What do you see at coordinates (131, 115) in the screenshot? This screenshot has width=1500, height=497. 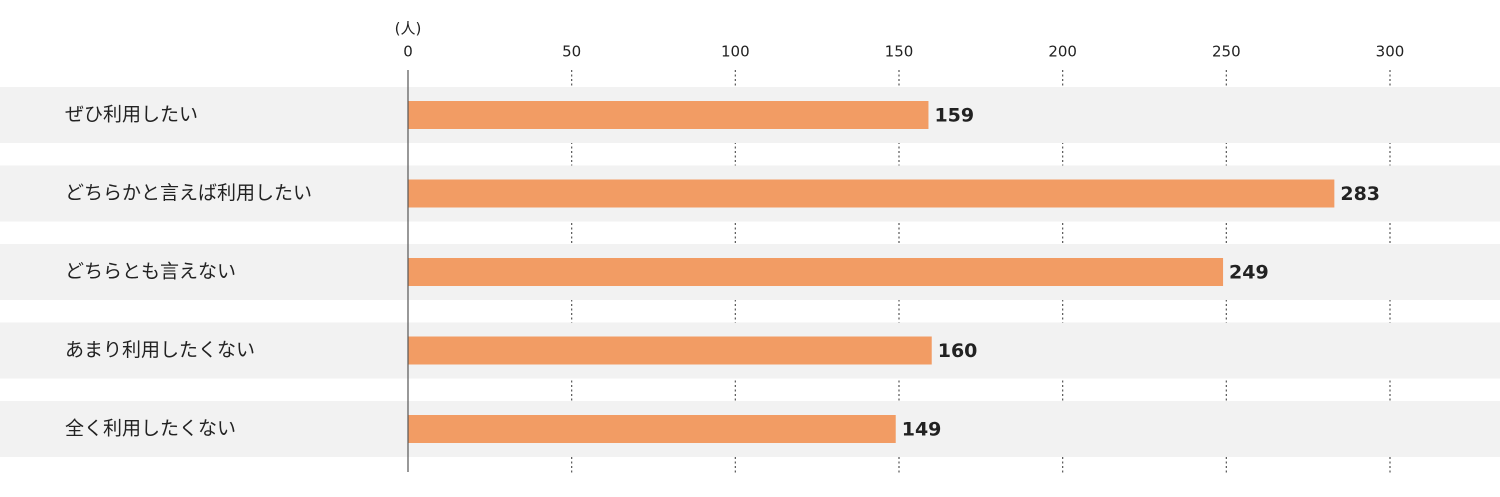 I see `category-label: ぜひ利用したい` at bounding box center [131, 115].